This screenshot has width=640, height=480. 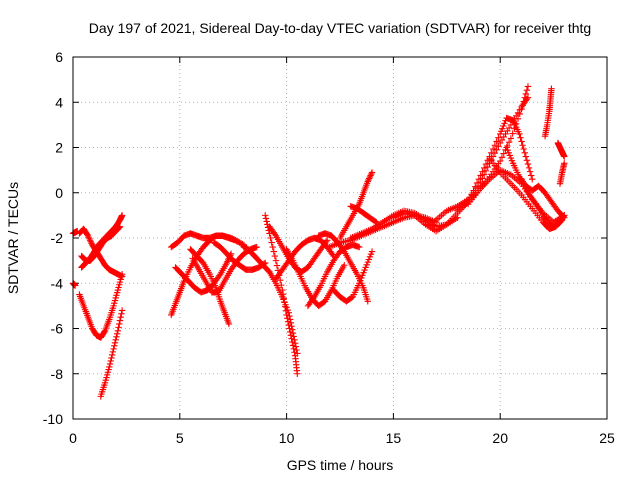 I want to click on series-arc-ah, so click(x=561, y=149).